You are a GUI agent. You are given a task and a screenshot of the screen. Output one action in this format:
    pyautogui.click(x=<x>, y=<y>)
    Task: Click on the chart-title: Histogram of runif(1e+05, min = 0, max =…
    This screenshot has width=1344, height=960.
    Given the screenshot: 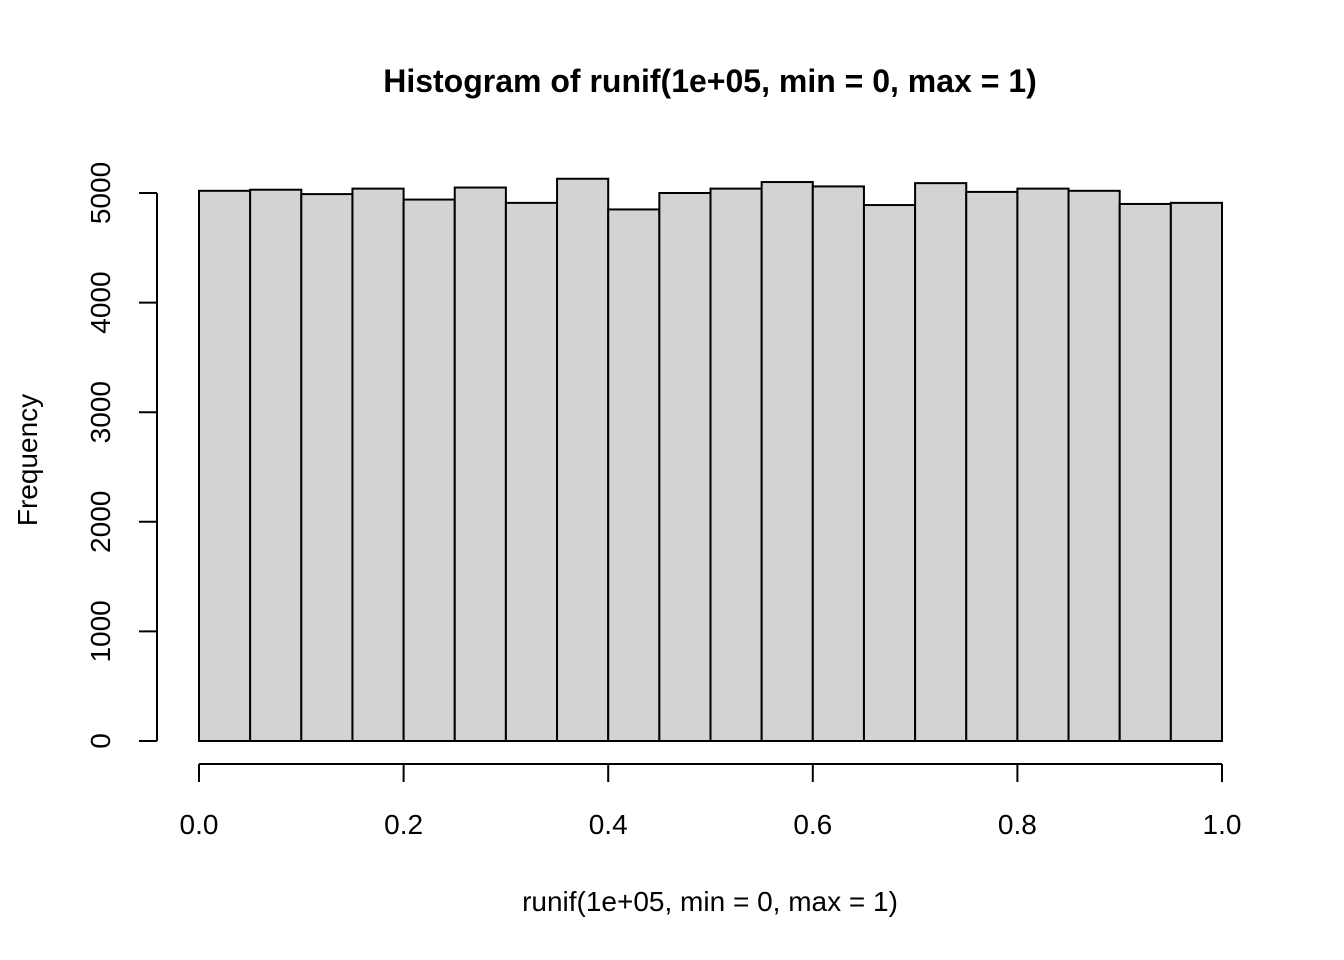 What is the action you would take?
    pyautogui.click(x=710, y=81)
    